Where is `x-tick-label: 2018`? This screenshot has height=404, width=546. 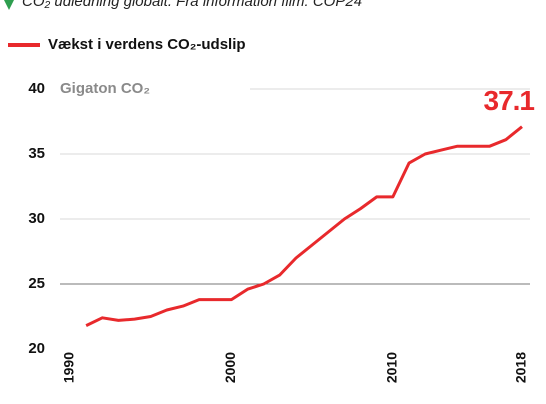
x-tick-label: 2018 is located at coordinates (521, 367).